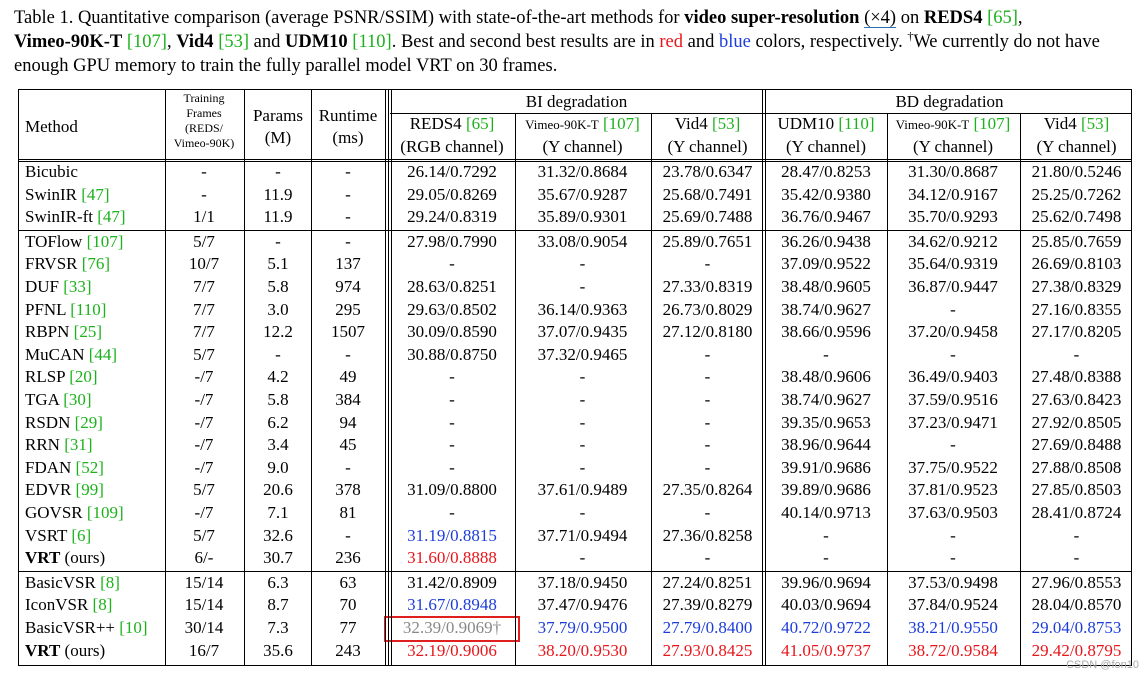 Image resolution: width=1145 pixels, height=673 pixels. Describe the element at coordinates (1076, 264) in the screenshot. I see `psnr-ssim-cell: 26.69/0.8103` at that location.